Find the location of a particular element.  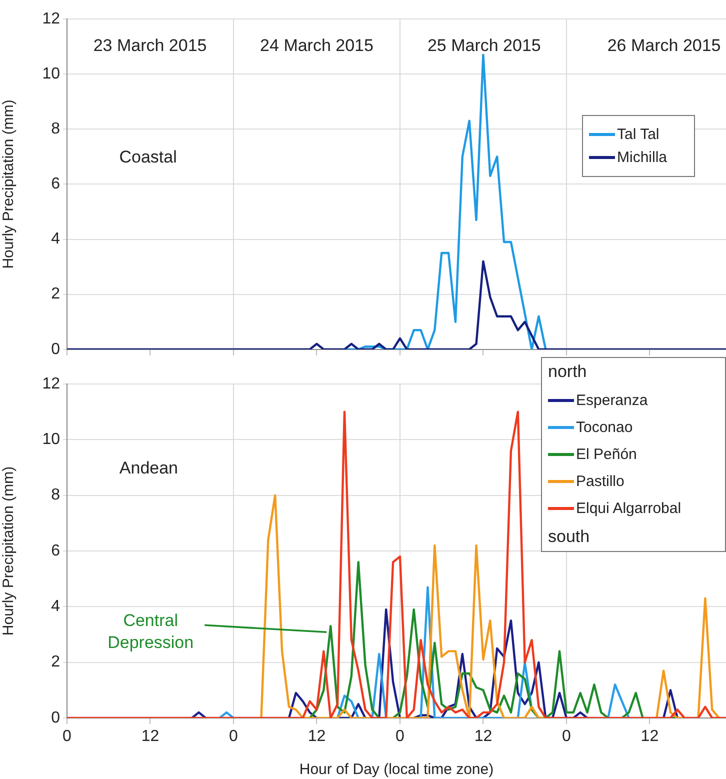

annotation: south is located at coordinates (569, 537).